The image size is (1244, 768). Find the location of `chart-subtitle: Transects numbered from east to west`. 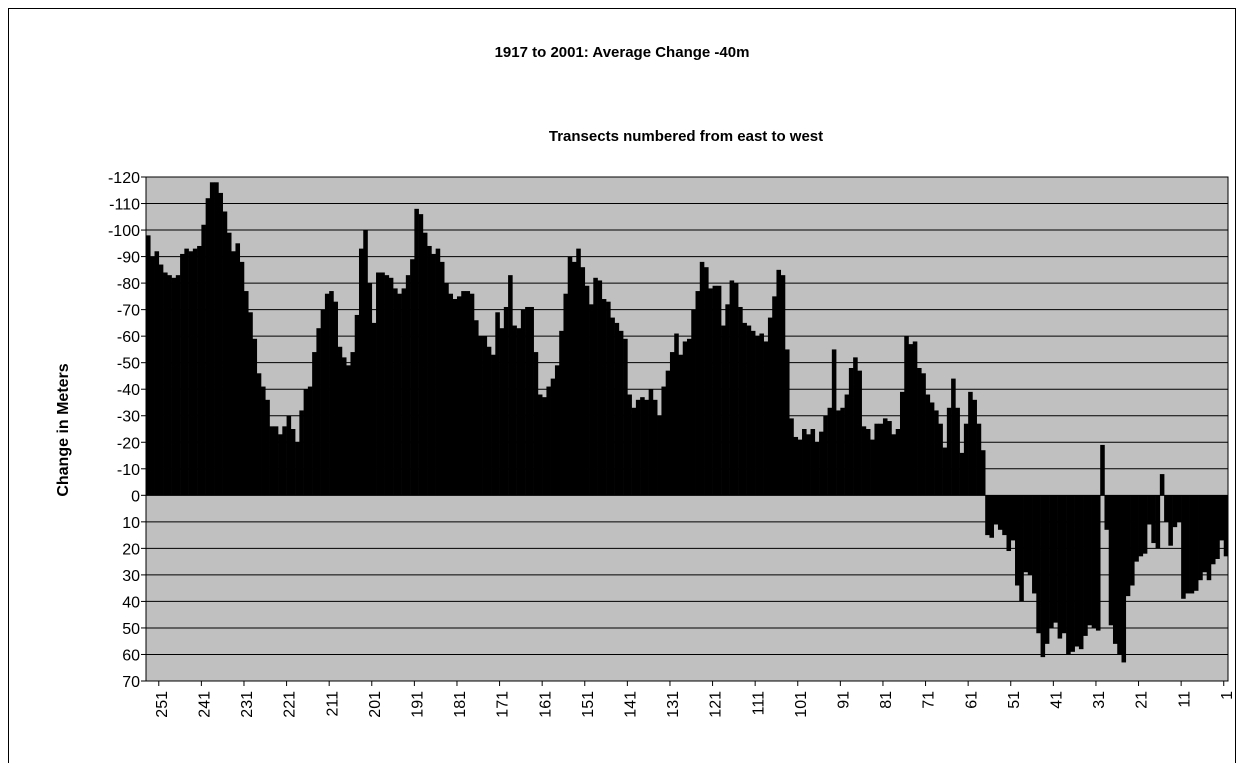

chart-subtitle: Transects numbered from east to west is located at coordinates (686, 136).